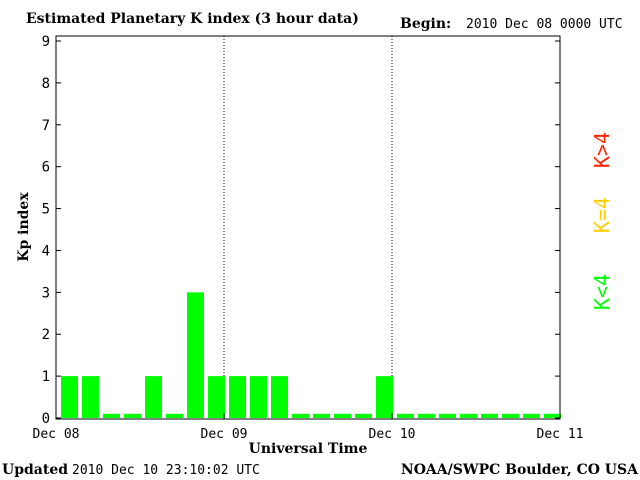 The width and height of the screenshot is (640, 480). What do you see at coordinates (224, 434) in the screenshot?
I see `x-tick-label: Dec 09` at bounding box center [224, 434].